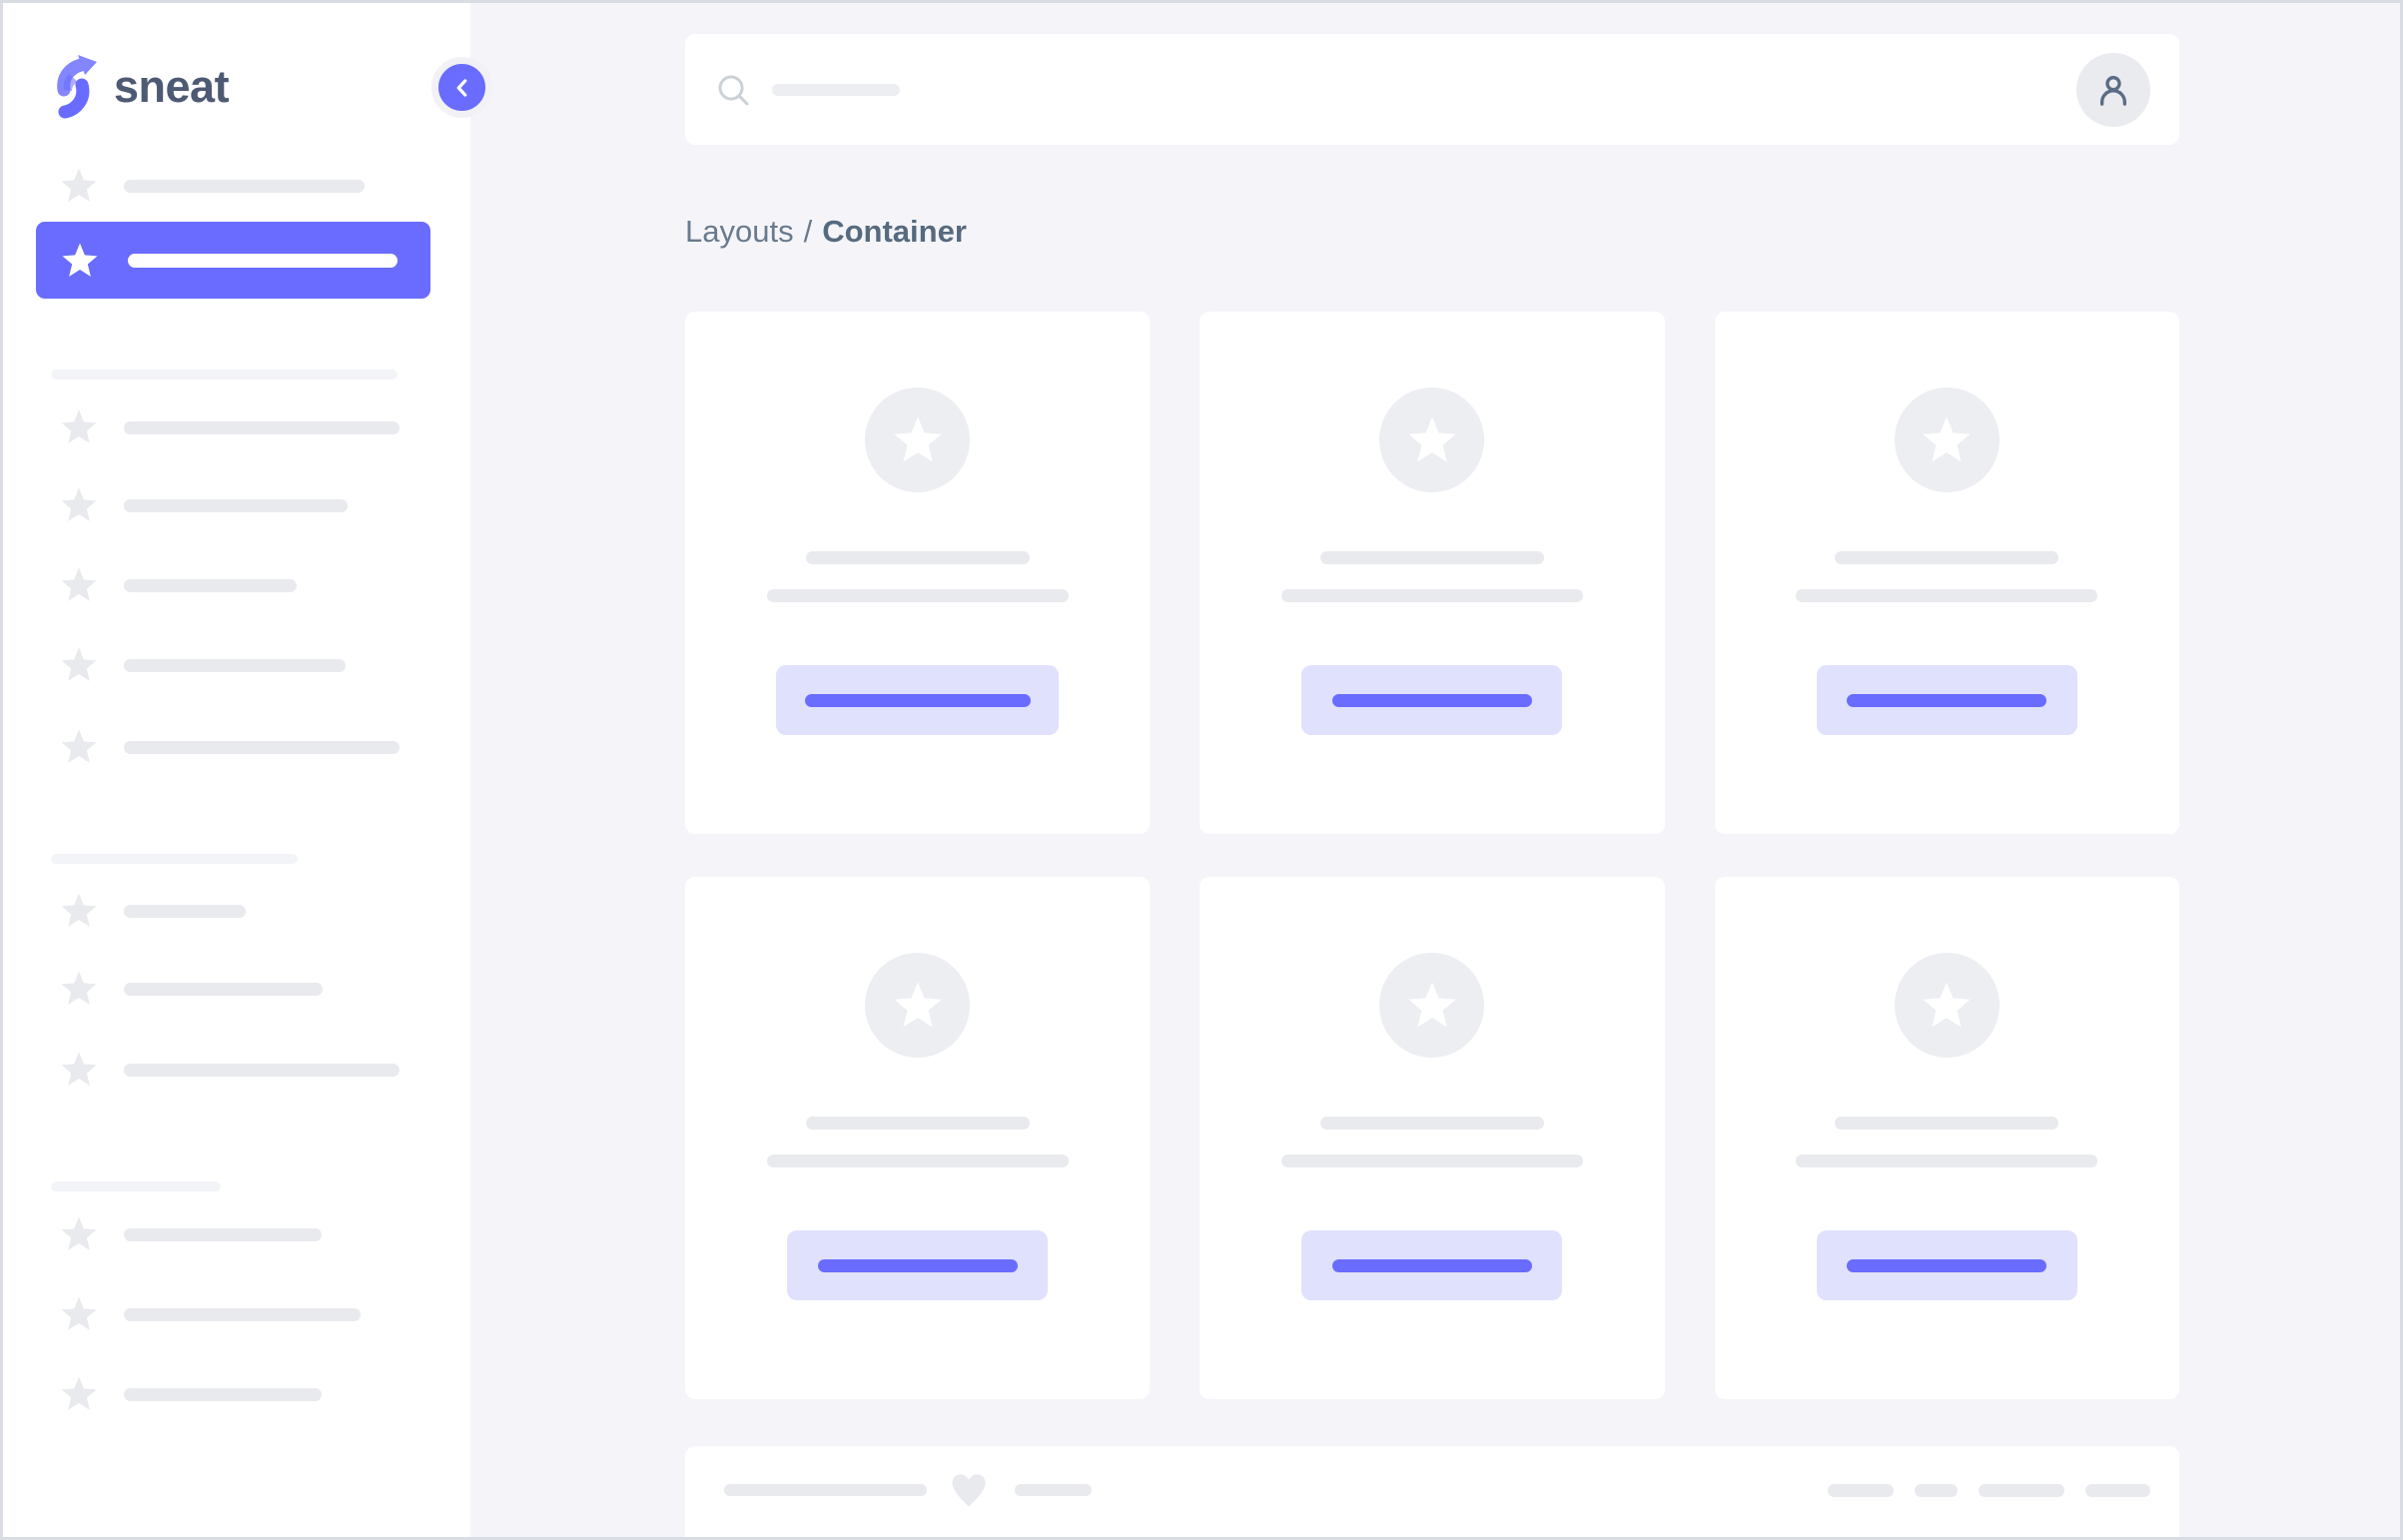 This screenshot has width=2403, height=1540. Describe the element at coordinates (894, 232) in the screenshot. I see `breadcrumb-current: Container` at that location.